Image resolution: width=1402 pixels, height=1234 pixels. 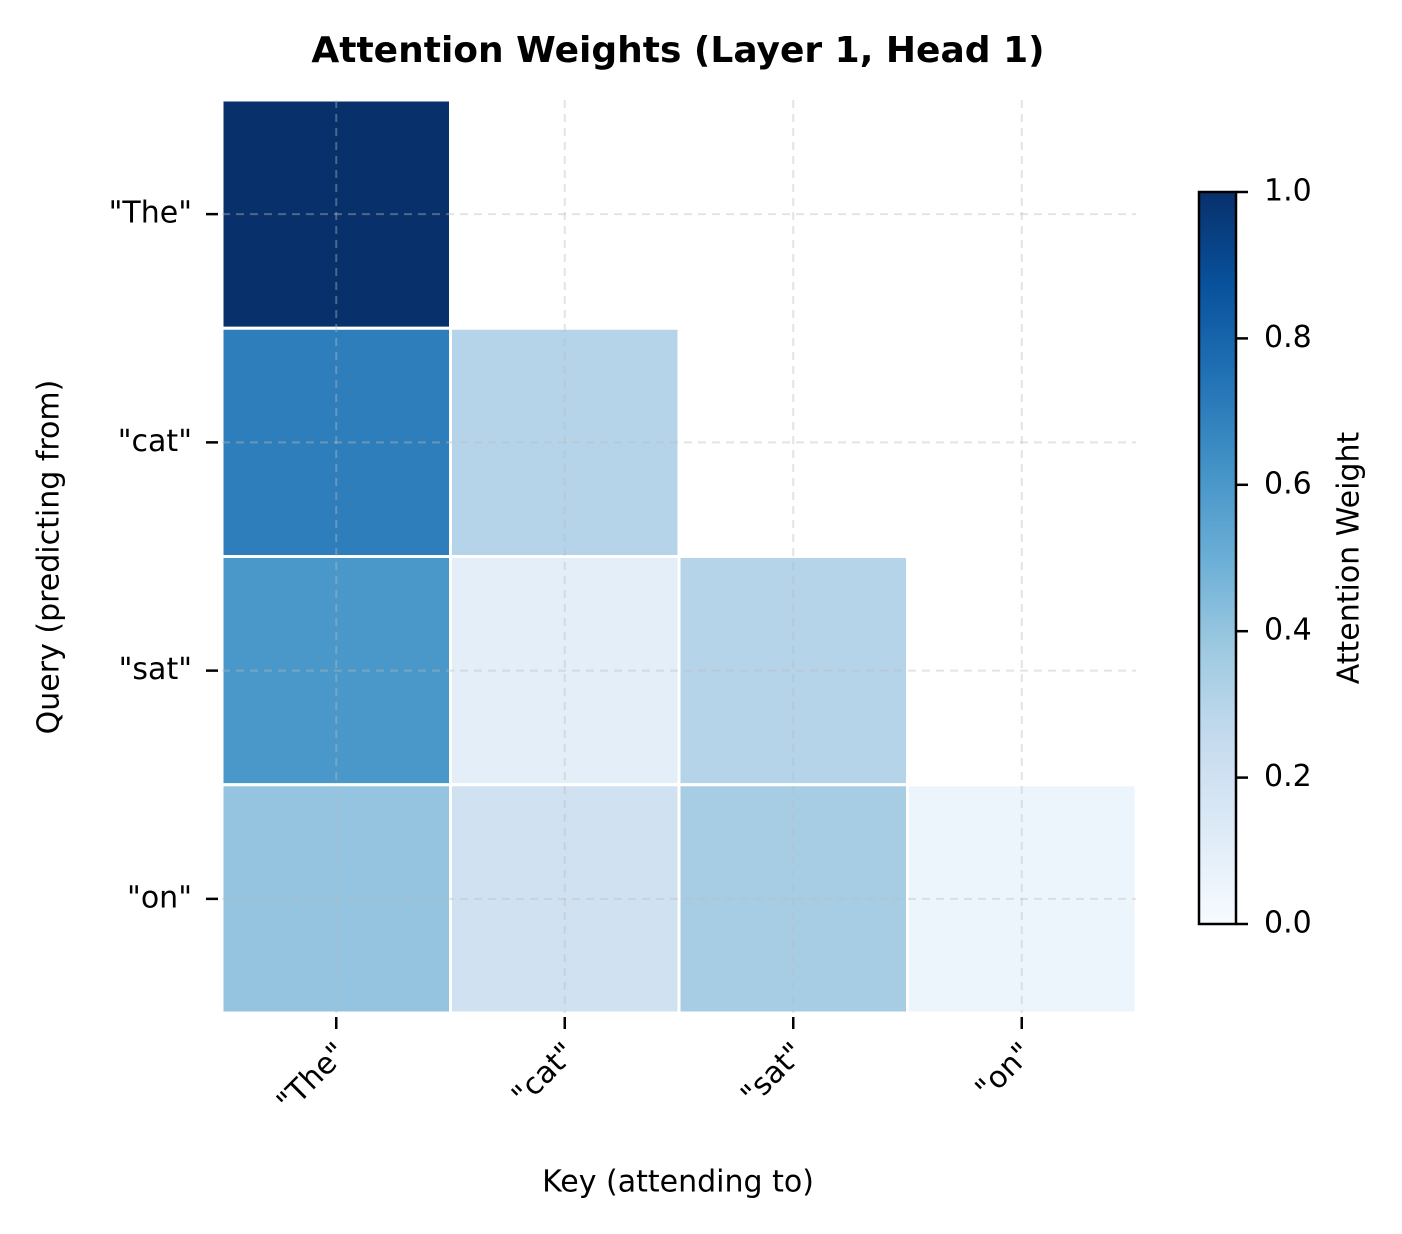 I want to click on colorbar-tick-label: 0.2, so click(x=1288, y=776).